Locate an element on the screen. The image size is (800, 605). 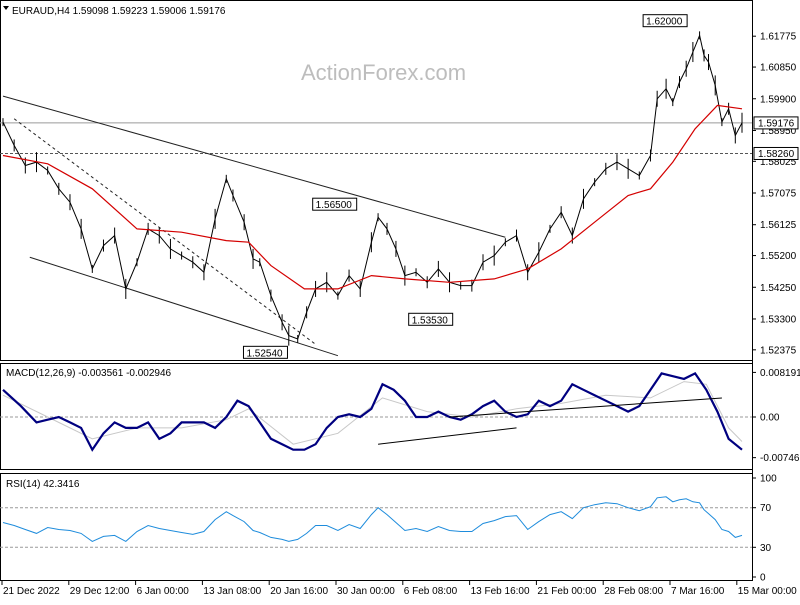
current-price-tag: 1.59176 is located at coordinates (776, 123).